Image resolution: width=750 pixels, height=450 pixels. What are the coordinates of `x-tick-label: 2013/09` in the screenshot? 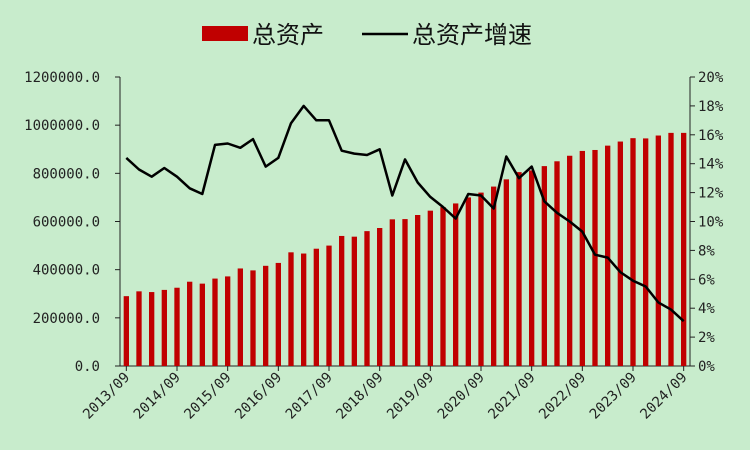 It's located at (106, 396).